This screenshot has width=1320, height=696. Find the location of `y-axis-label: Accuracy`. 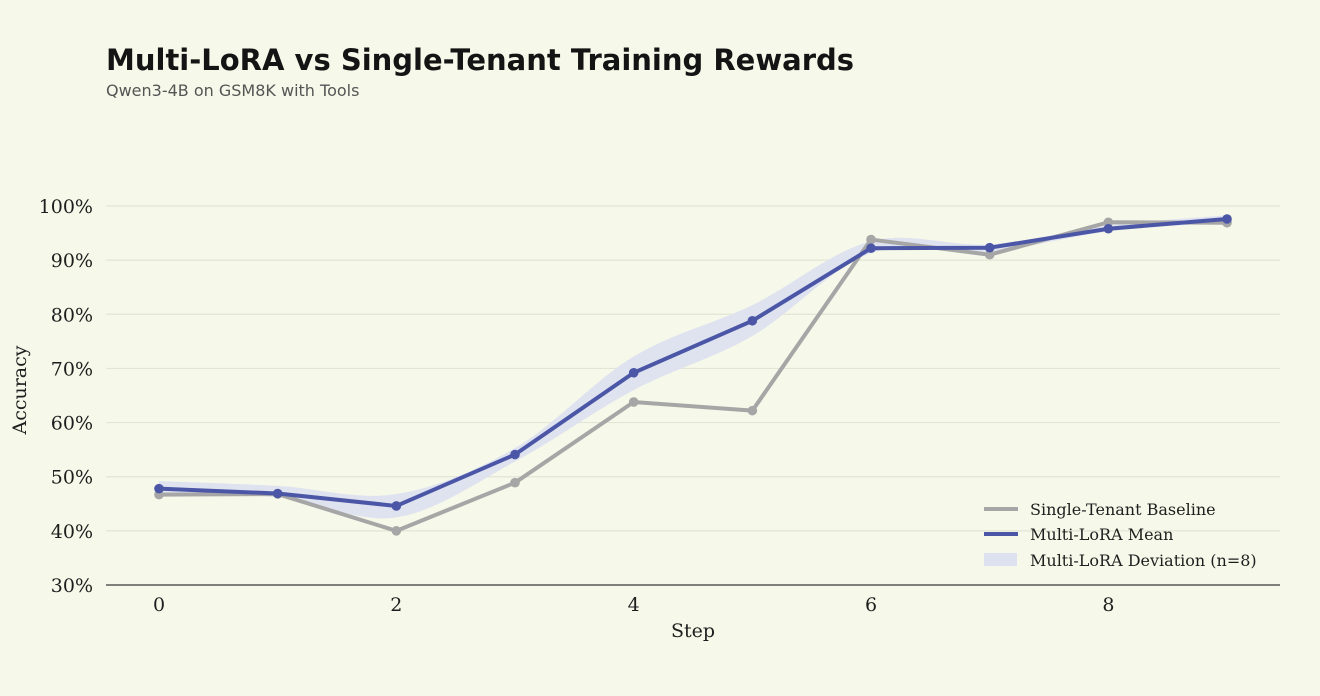

y-axis-label: Accuracy is located at coordinates (20, 390).